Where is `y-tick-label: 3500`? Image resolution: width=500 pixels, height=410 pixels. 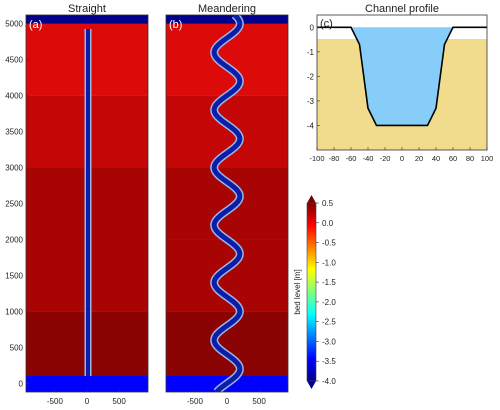
y-tick-label: 3500 is located at coordinates (14, 132).